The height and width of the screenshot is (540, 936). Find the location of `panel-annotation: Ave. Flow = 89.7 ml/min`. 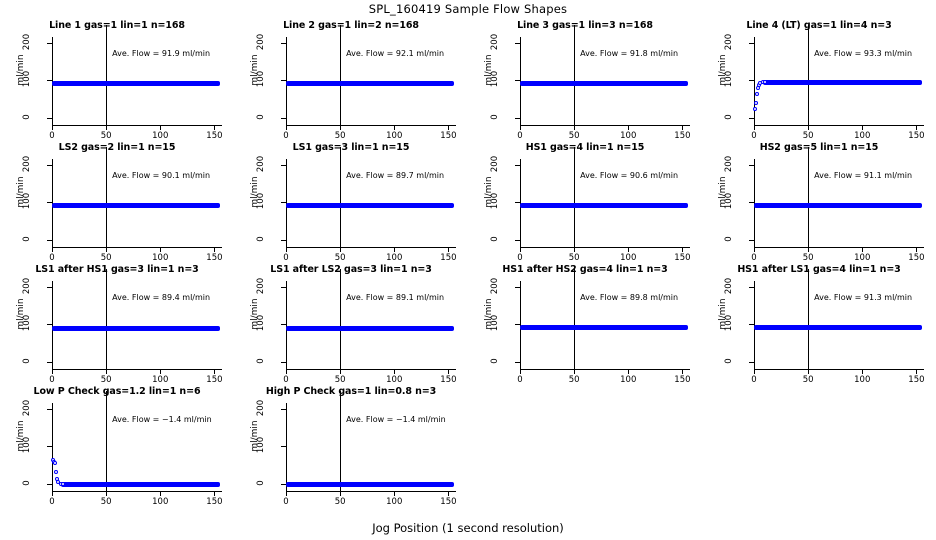

panel-annotation: Ave. Flow = 89.7 ml/min is located at coordinates (395, 175).